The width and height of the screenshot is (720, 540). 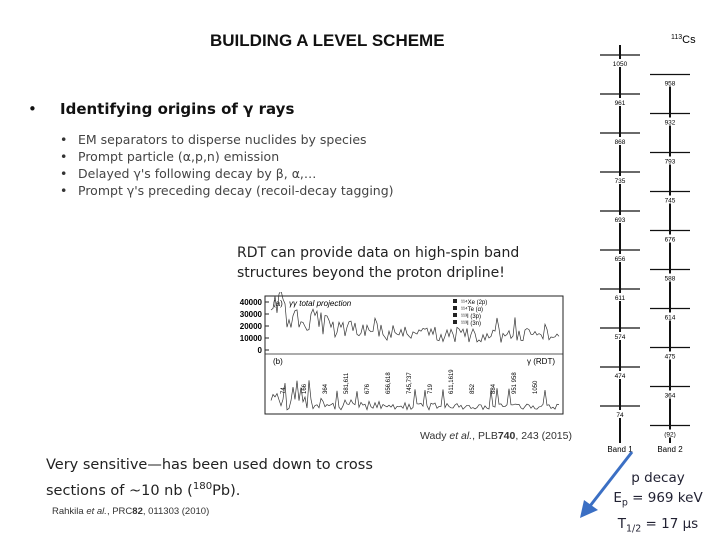 What do you see at coordinates (494, 388) in the screenshot?
I see `peak-label: 884` at bounding box center [494, 388].